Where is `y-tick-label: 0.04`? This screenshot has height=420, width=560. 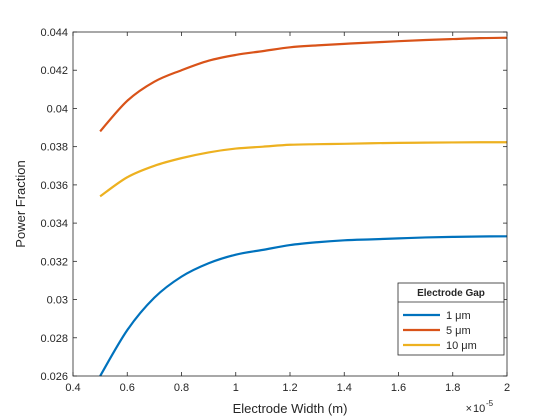 y-tick-label: 0.04 is located at coordinates (57, 109).